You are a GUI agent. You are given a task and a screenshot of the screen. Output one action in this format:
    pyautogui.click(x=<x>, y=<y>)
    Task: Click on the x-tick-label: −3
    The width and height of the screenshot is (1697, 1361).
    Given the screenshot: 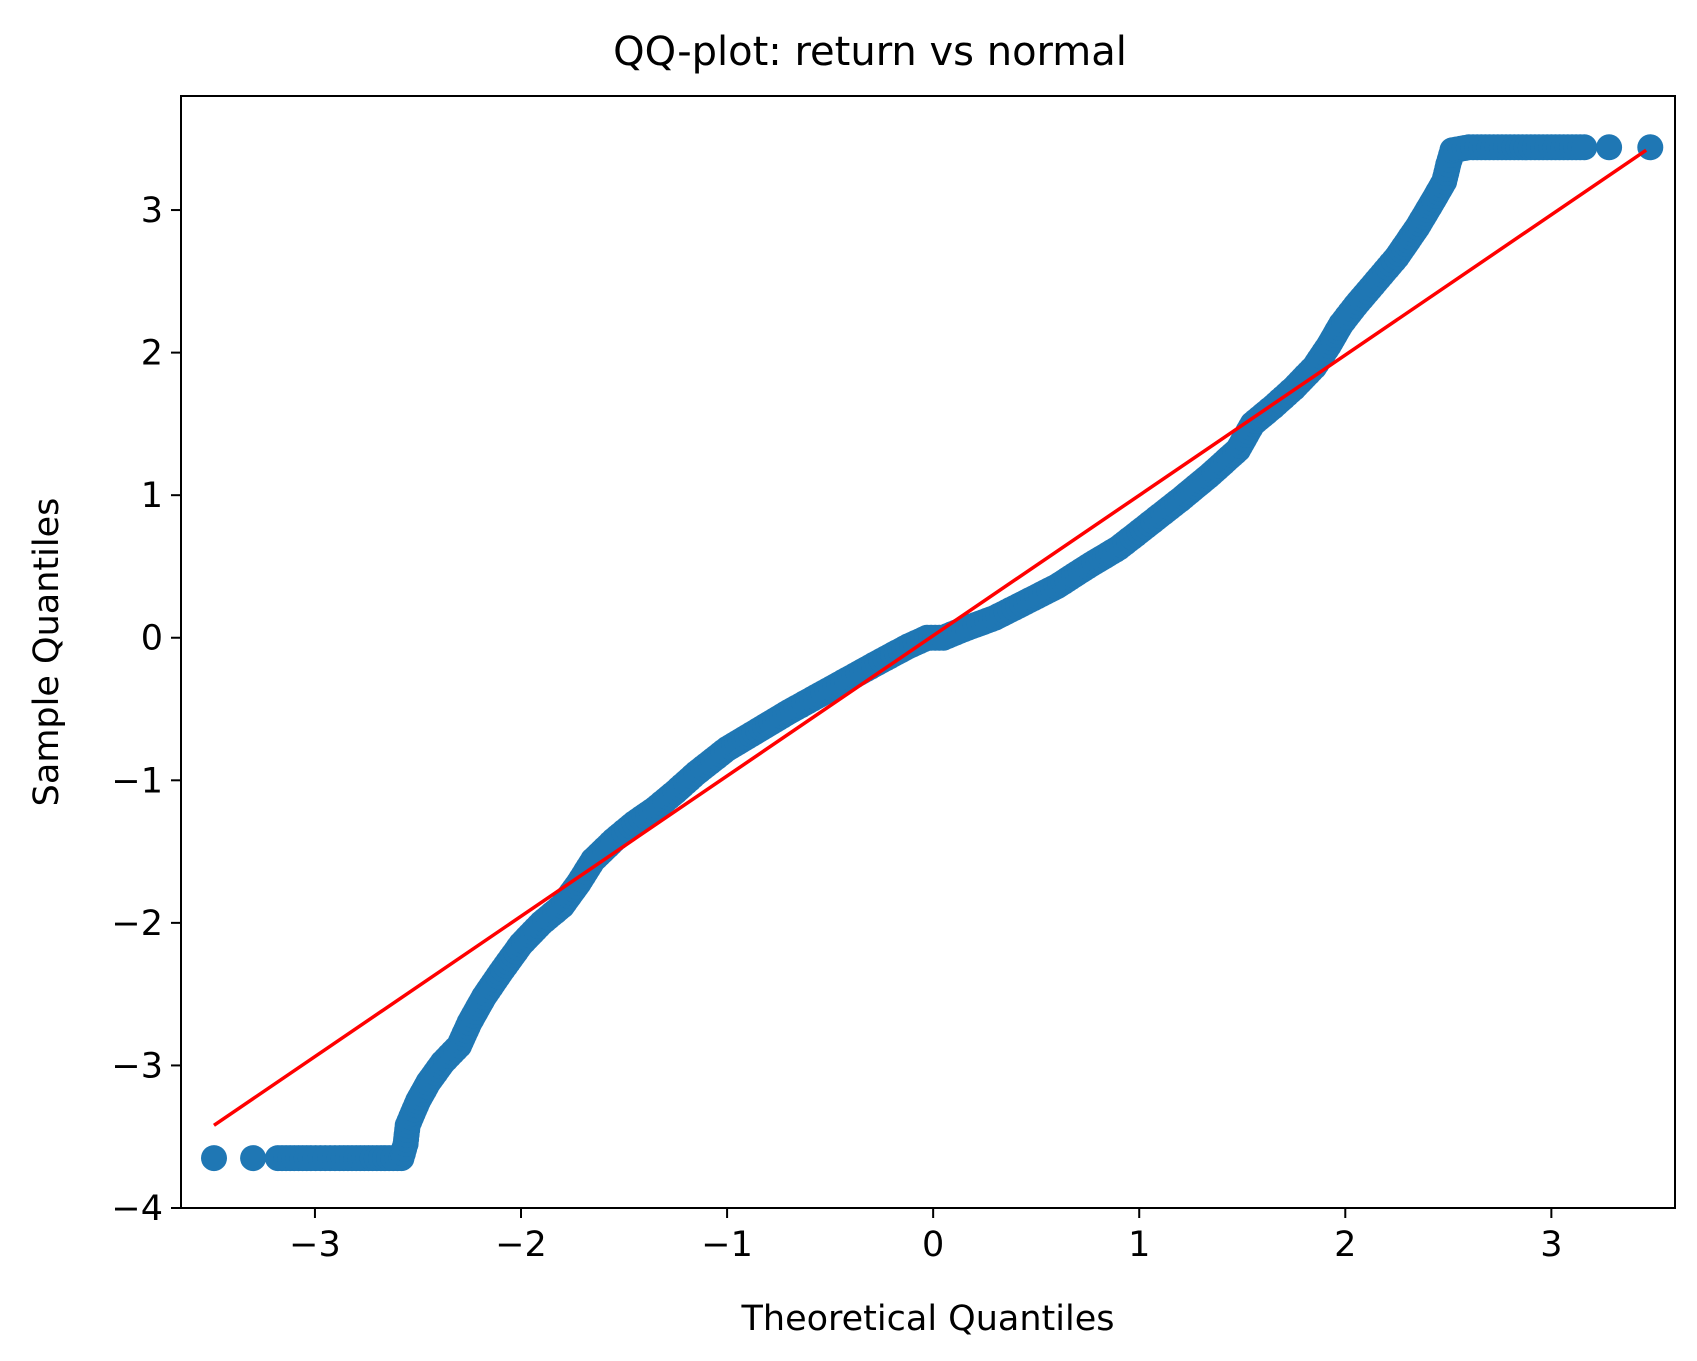 What is the action you would take?
    pyautogui.click(x=315, y=1245)
    